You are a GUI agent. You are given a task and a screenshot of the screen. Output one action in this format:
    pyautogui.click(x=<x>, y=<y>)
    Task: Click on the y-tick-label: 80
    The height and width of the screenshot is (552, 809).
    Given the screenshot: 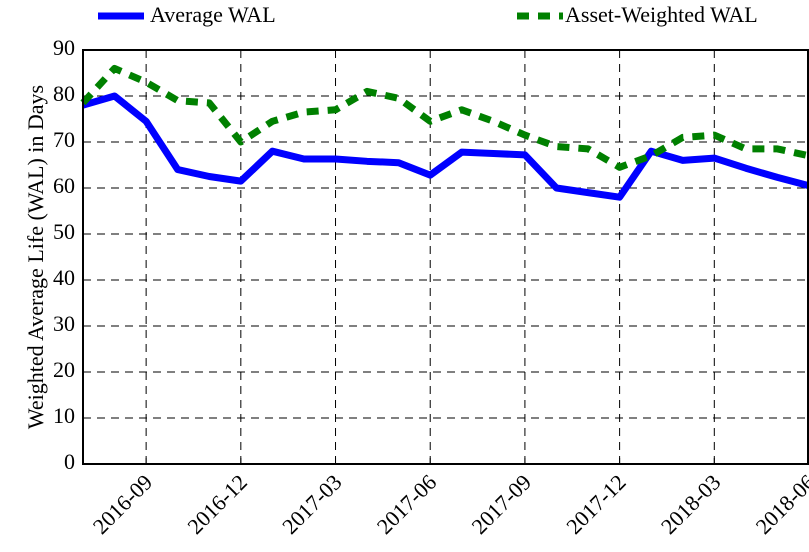 What is the action you would take?
    pyautogui.click(x=64, y=93)
    